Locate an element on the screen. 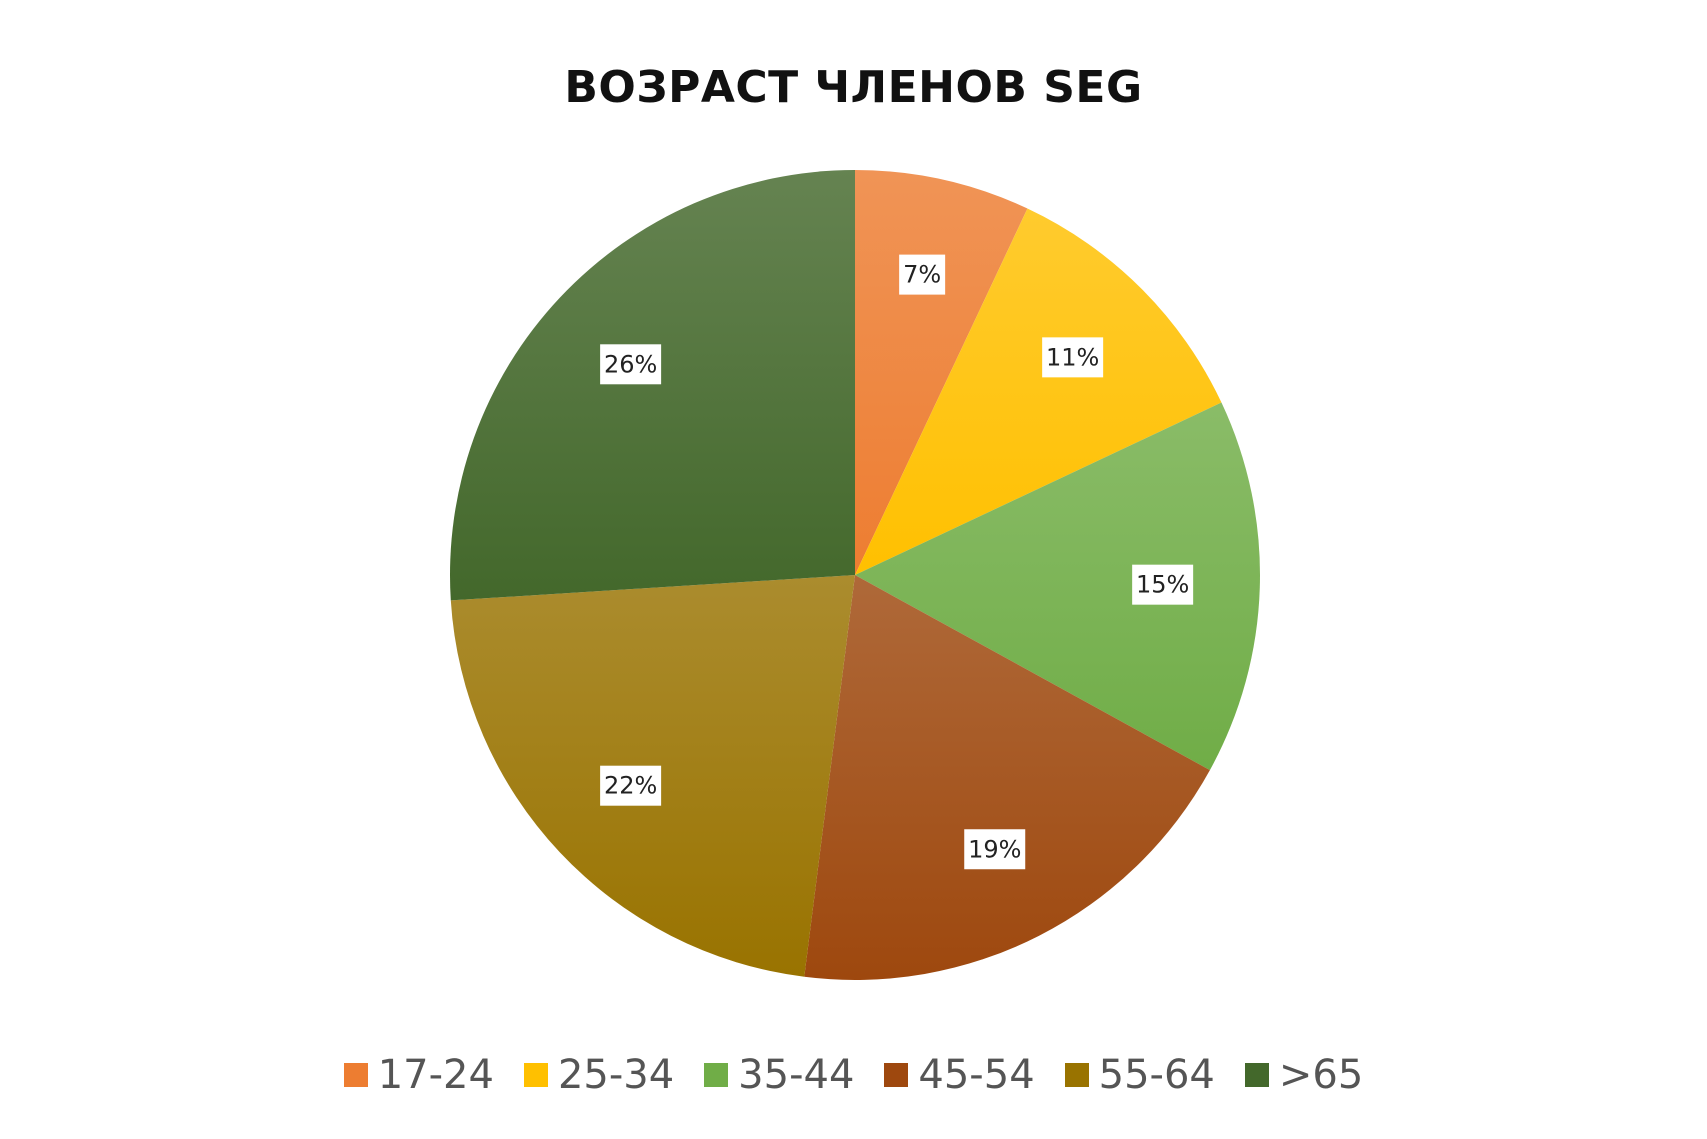 The image size is (1707, 1139). data-label: 22% is located at coordinates (631, 785).